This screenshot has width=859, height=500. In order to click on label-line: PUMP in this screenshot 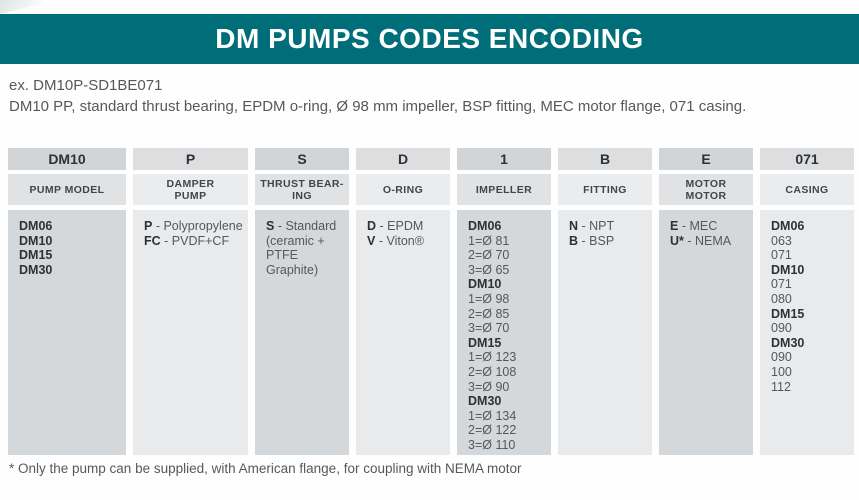, I will do `click(190, 195)`.